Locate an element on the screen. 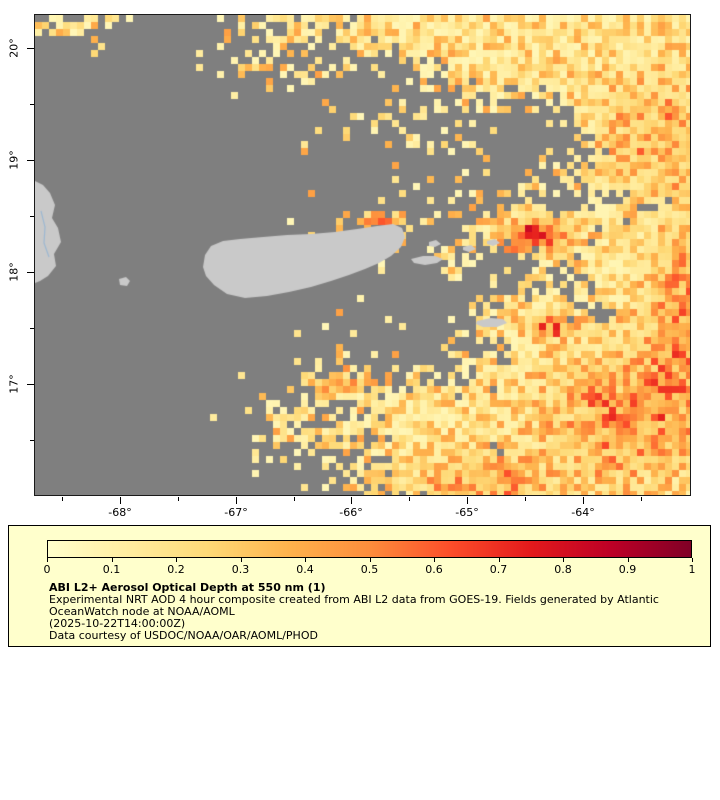 Image resolution: width=720 pixels, height=800 pixels. colorbar-tick-label: 0.1 is located at coordinates (111, 569).